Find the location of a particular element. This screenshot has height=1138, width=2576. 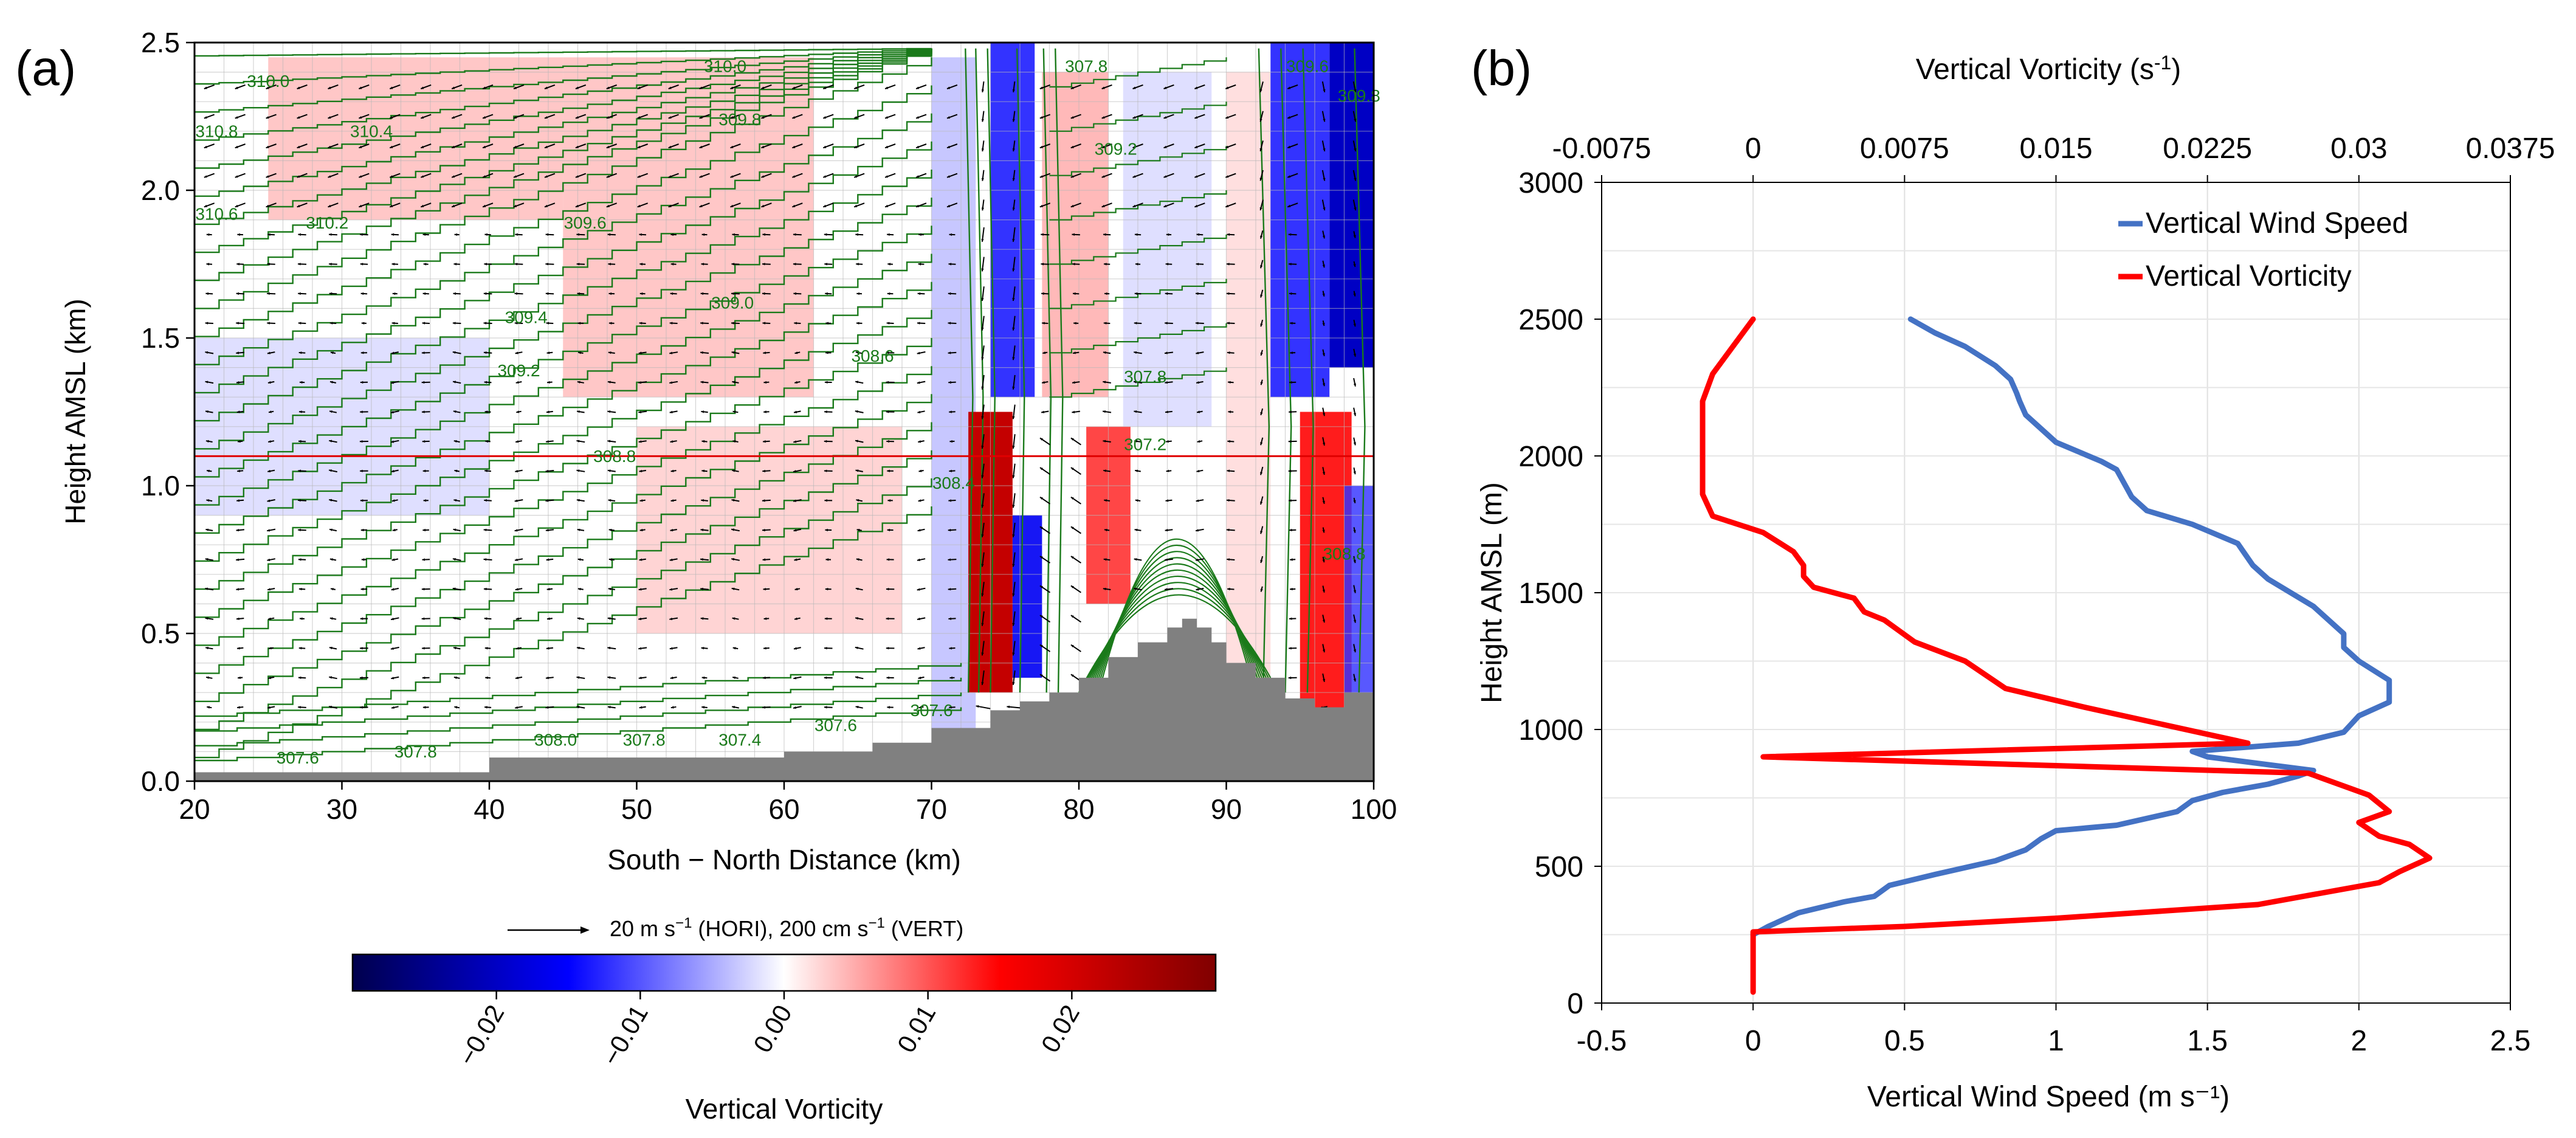

legend-label-wind-speed: Vertical Wind Speed is located at coordinates (2277, 223).